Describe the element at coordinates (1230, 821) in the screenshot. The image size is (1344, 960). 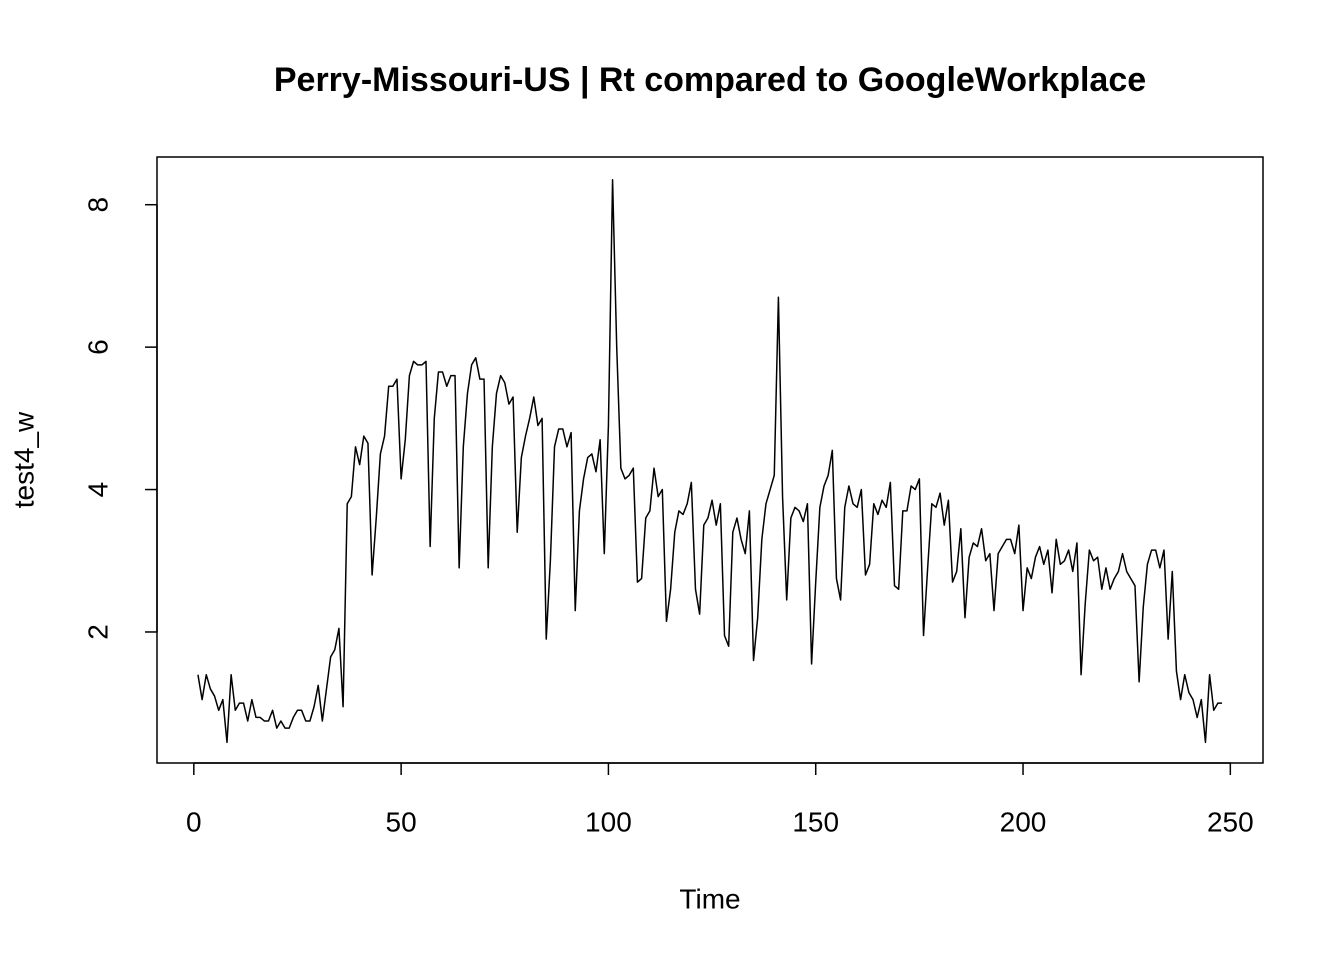
I see `x-tick-label: 250` at that location.